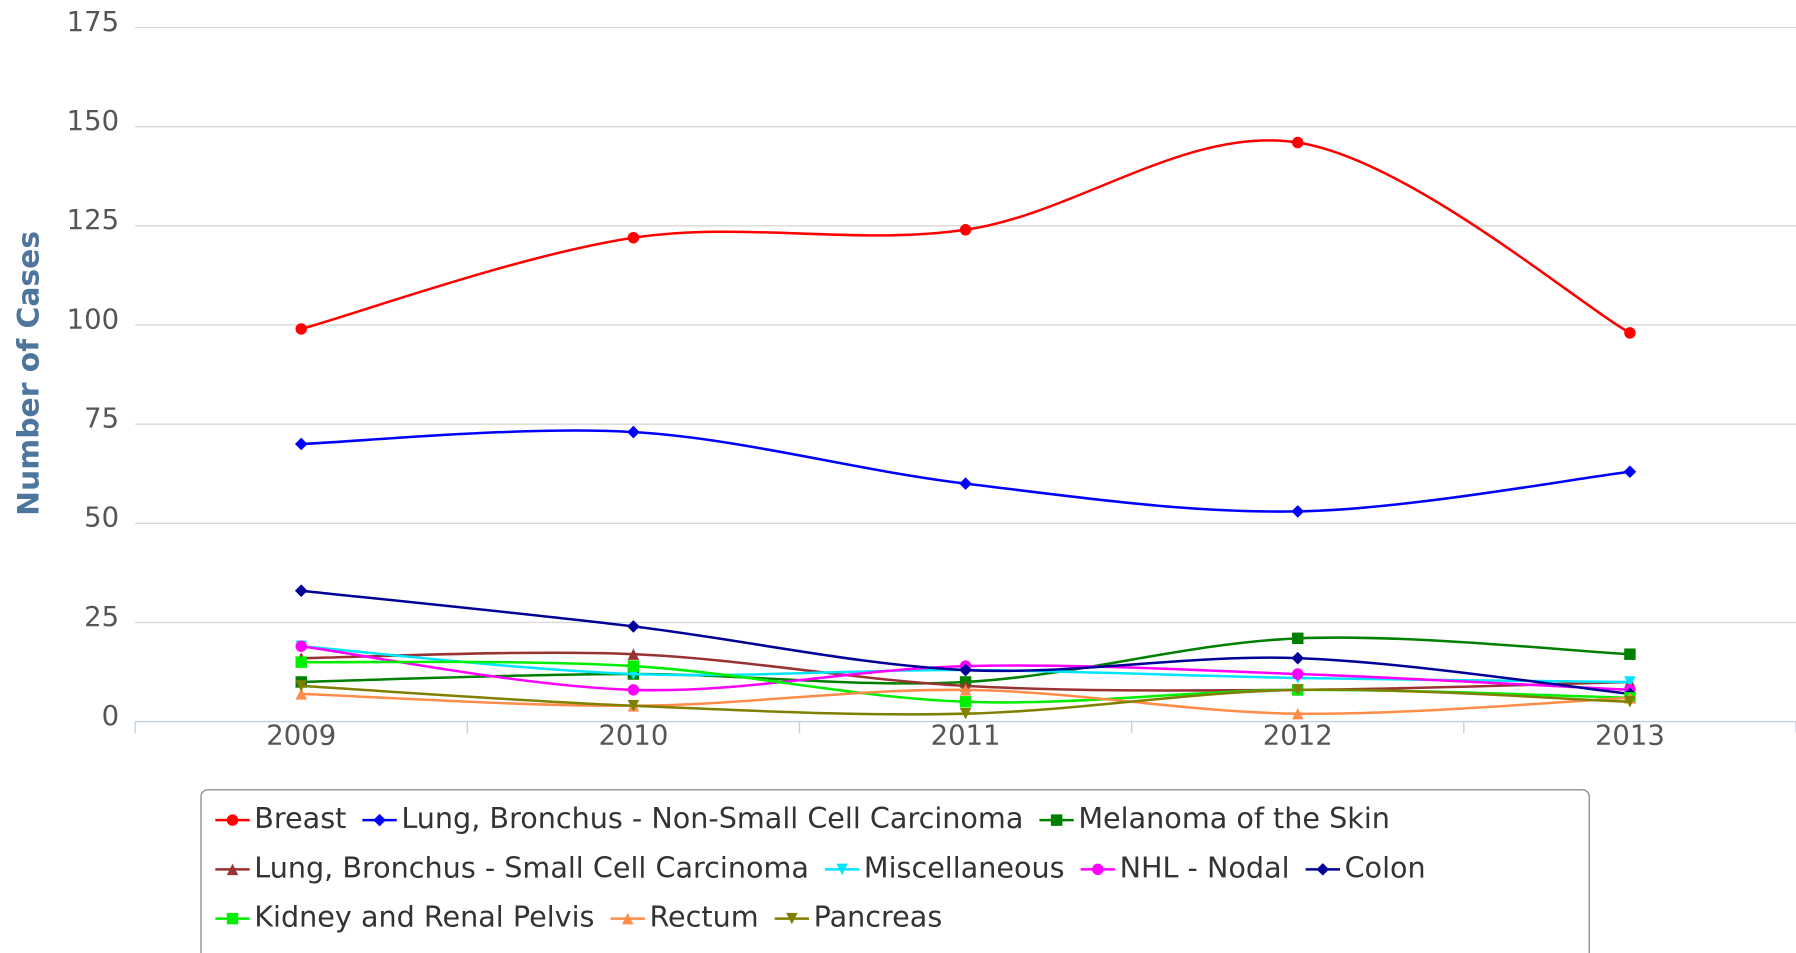 The height and width of the screenshot is (953, 1796). Describe the element at coordinates (93, 121) in the screenshot. I see `y-tick-label: 150` at that location.